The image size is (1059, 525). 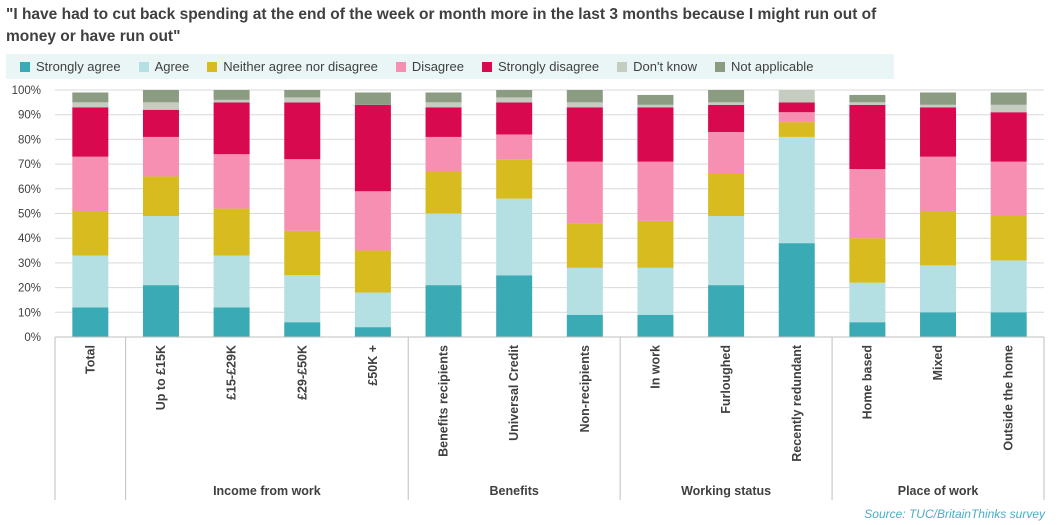 I want to click on bar-don-t-know-benefits-recipients, so click(x=443, y=105).